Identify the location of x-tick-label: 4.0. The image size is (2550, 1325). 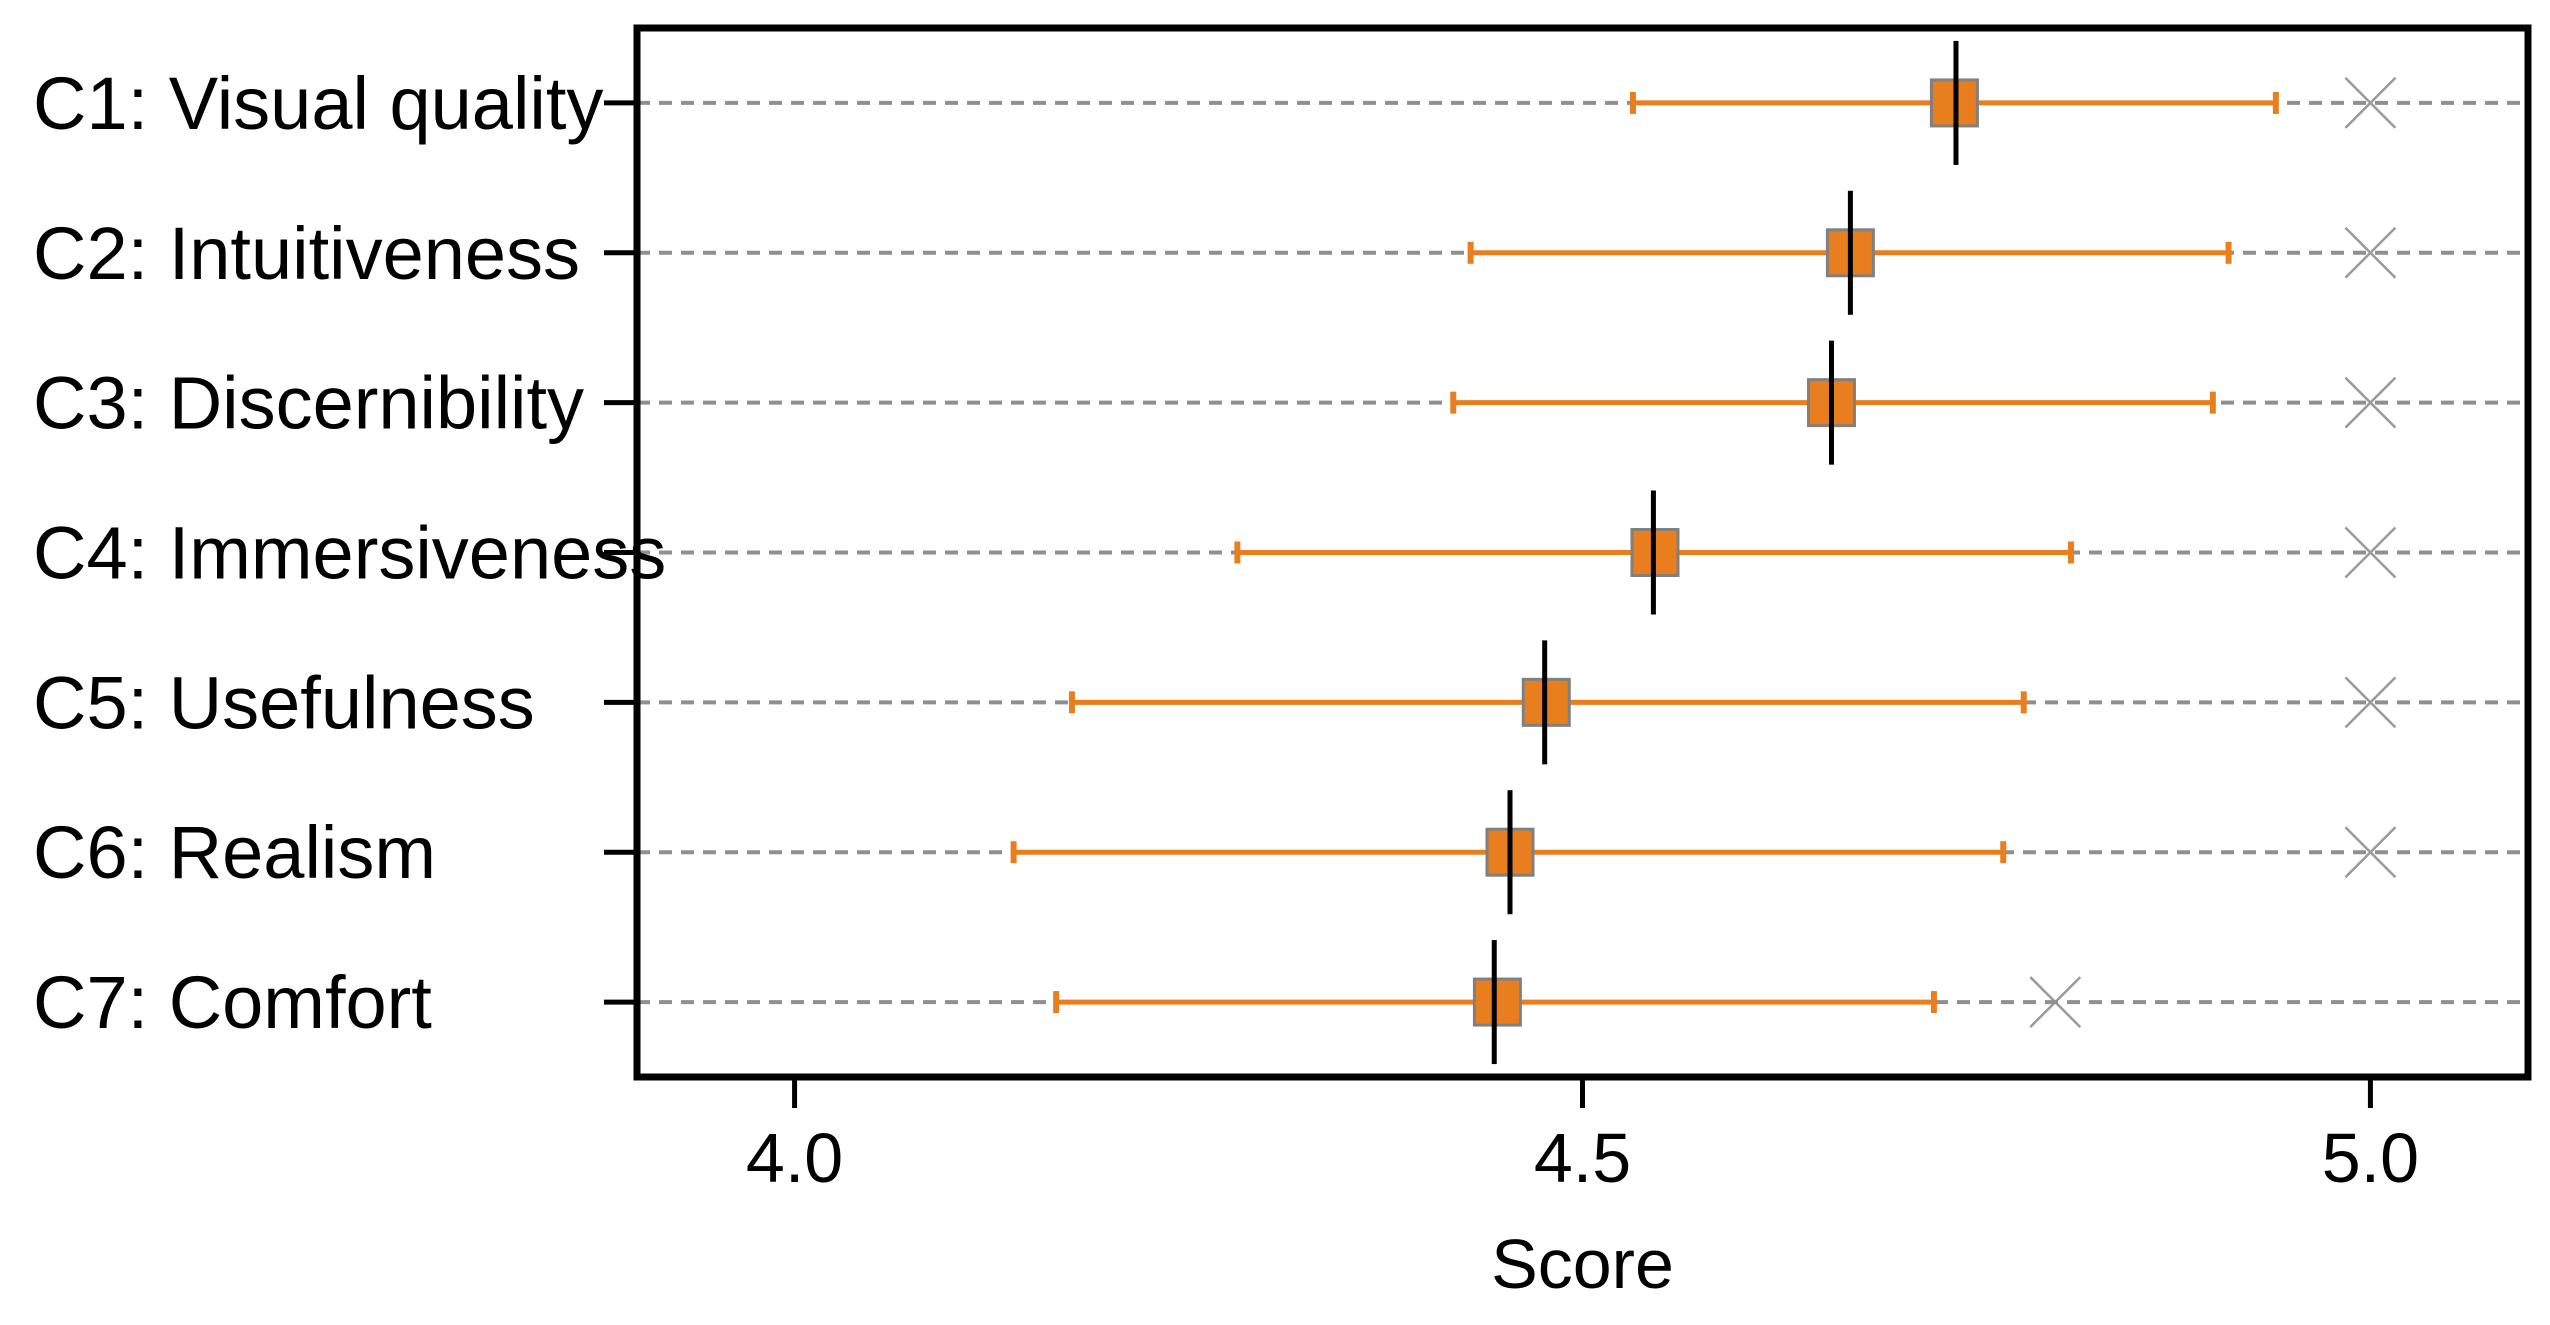
(794, 1158).